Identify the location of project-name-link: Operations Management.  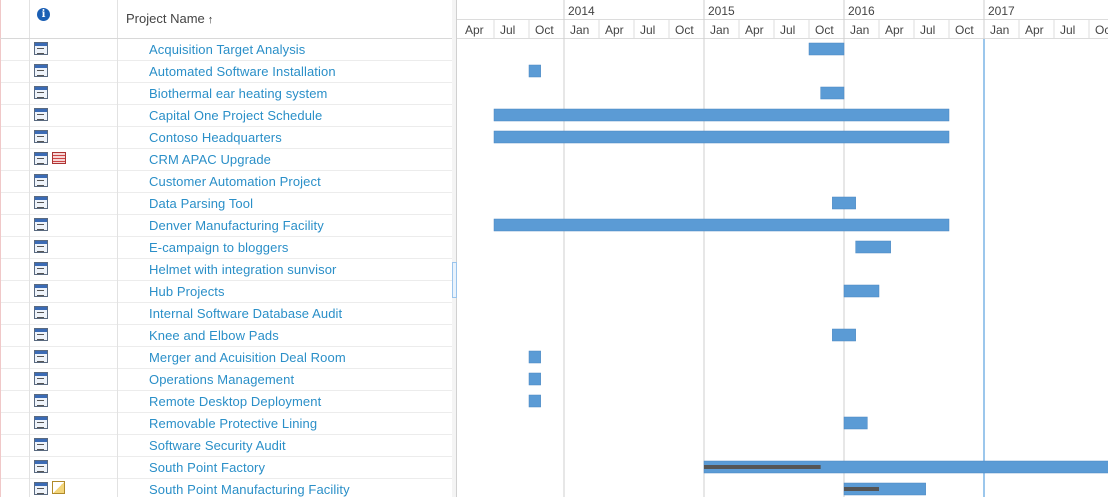
(222, 379).